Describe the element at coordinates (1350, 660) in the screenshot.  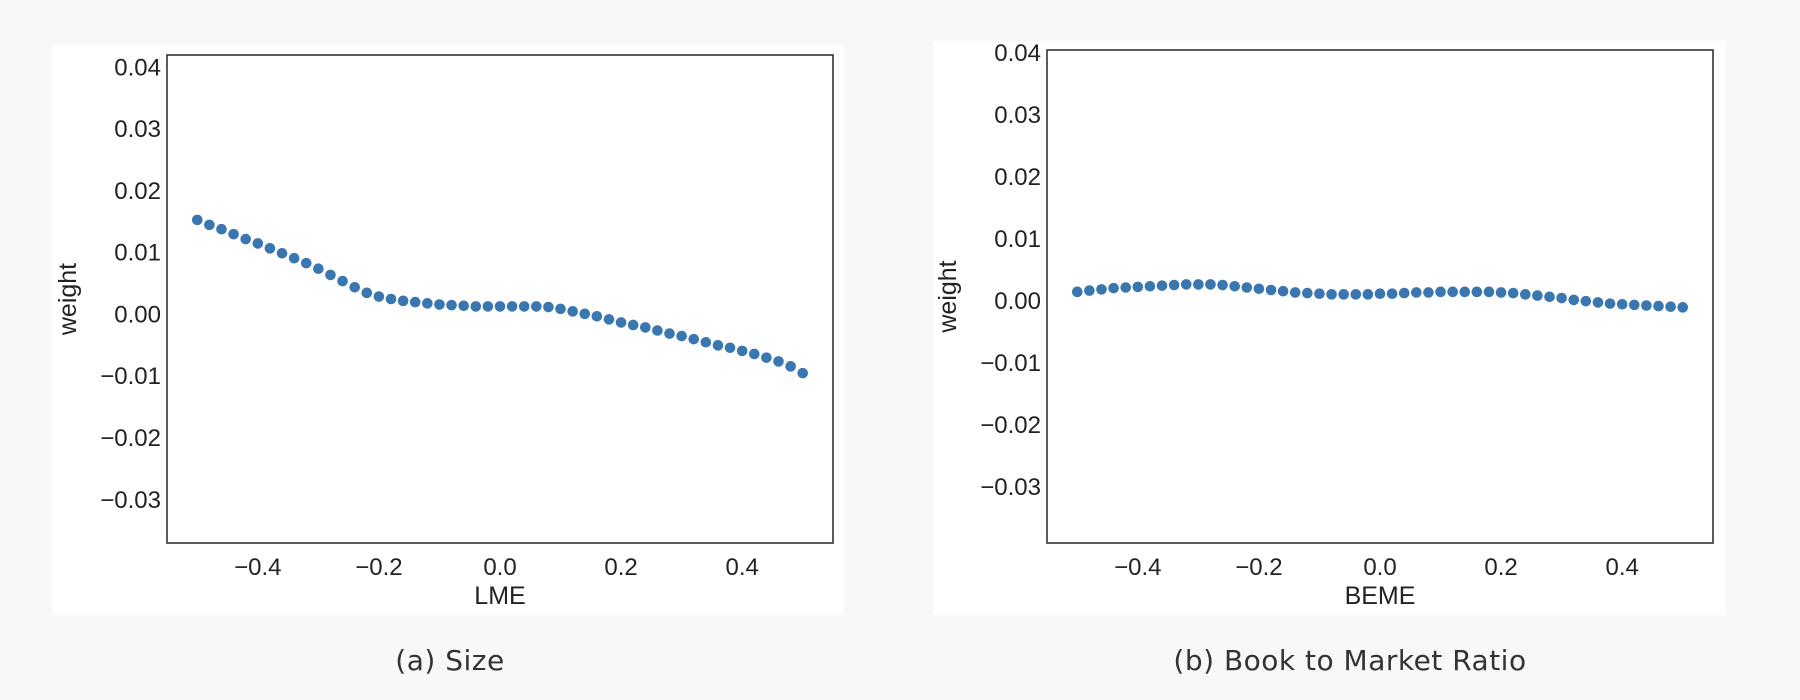
I see `caption-book-to-market: (b) Book to Market Ratio` at that location.